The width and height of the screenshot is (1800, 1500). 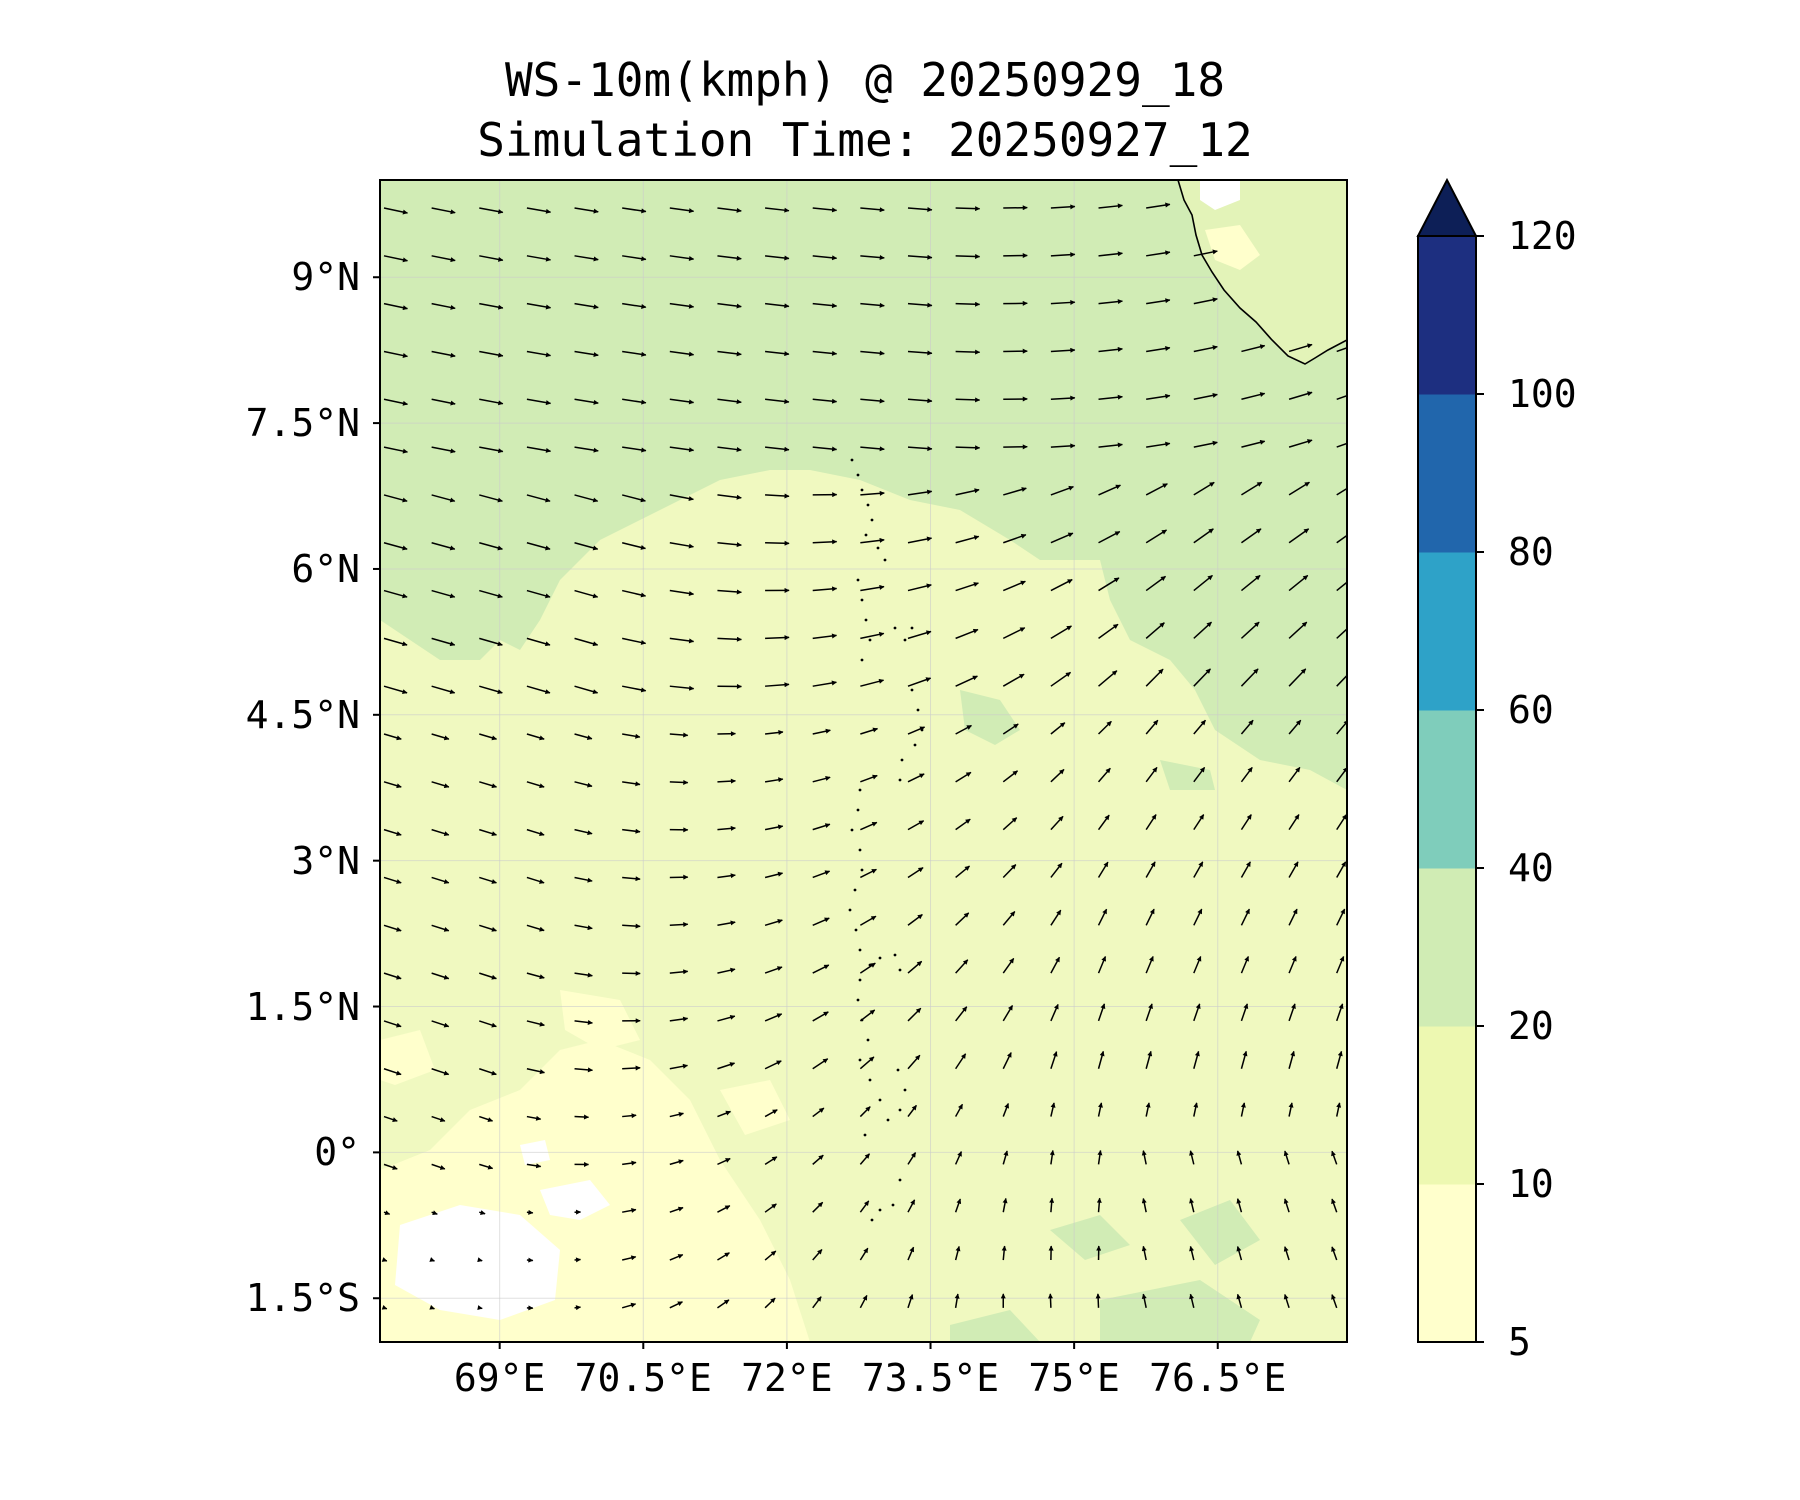 What do you see at coordinates (930, 1378) in the screenshot?
I see `lon-label: 73.5°E` at bounding box center [930, 1378].